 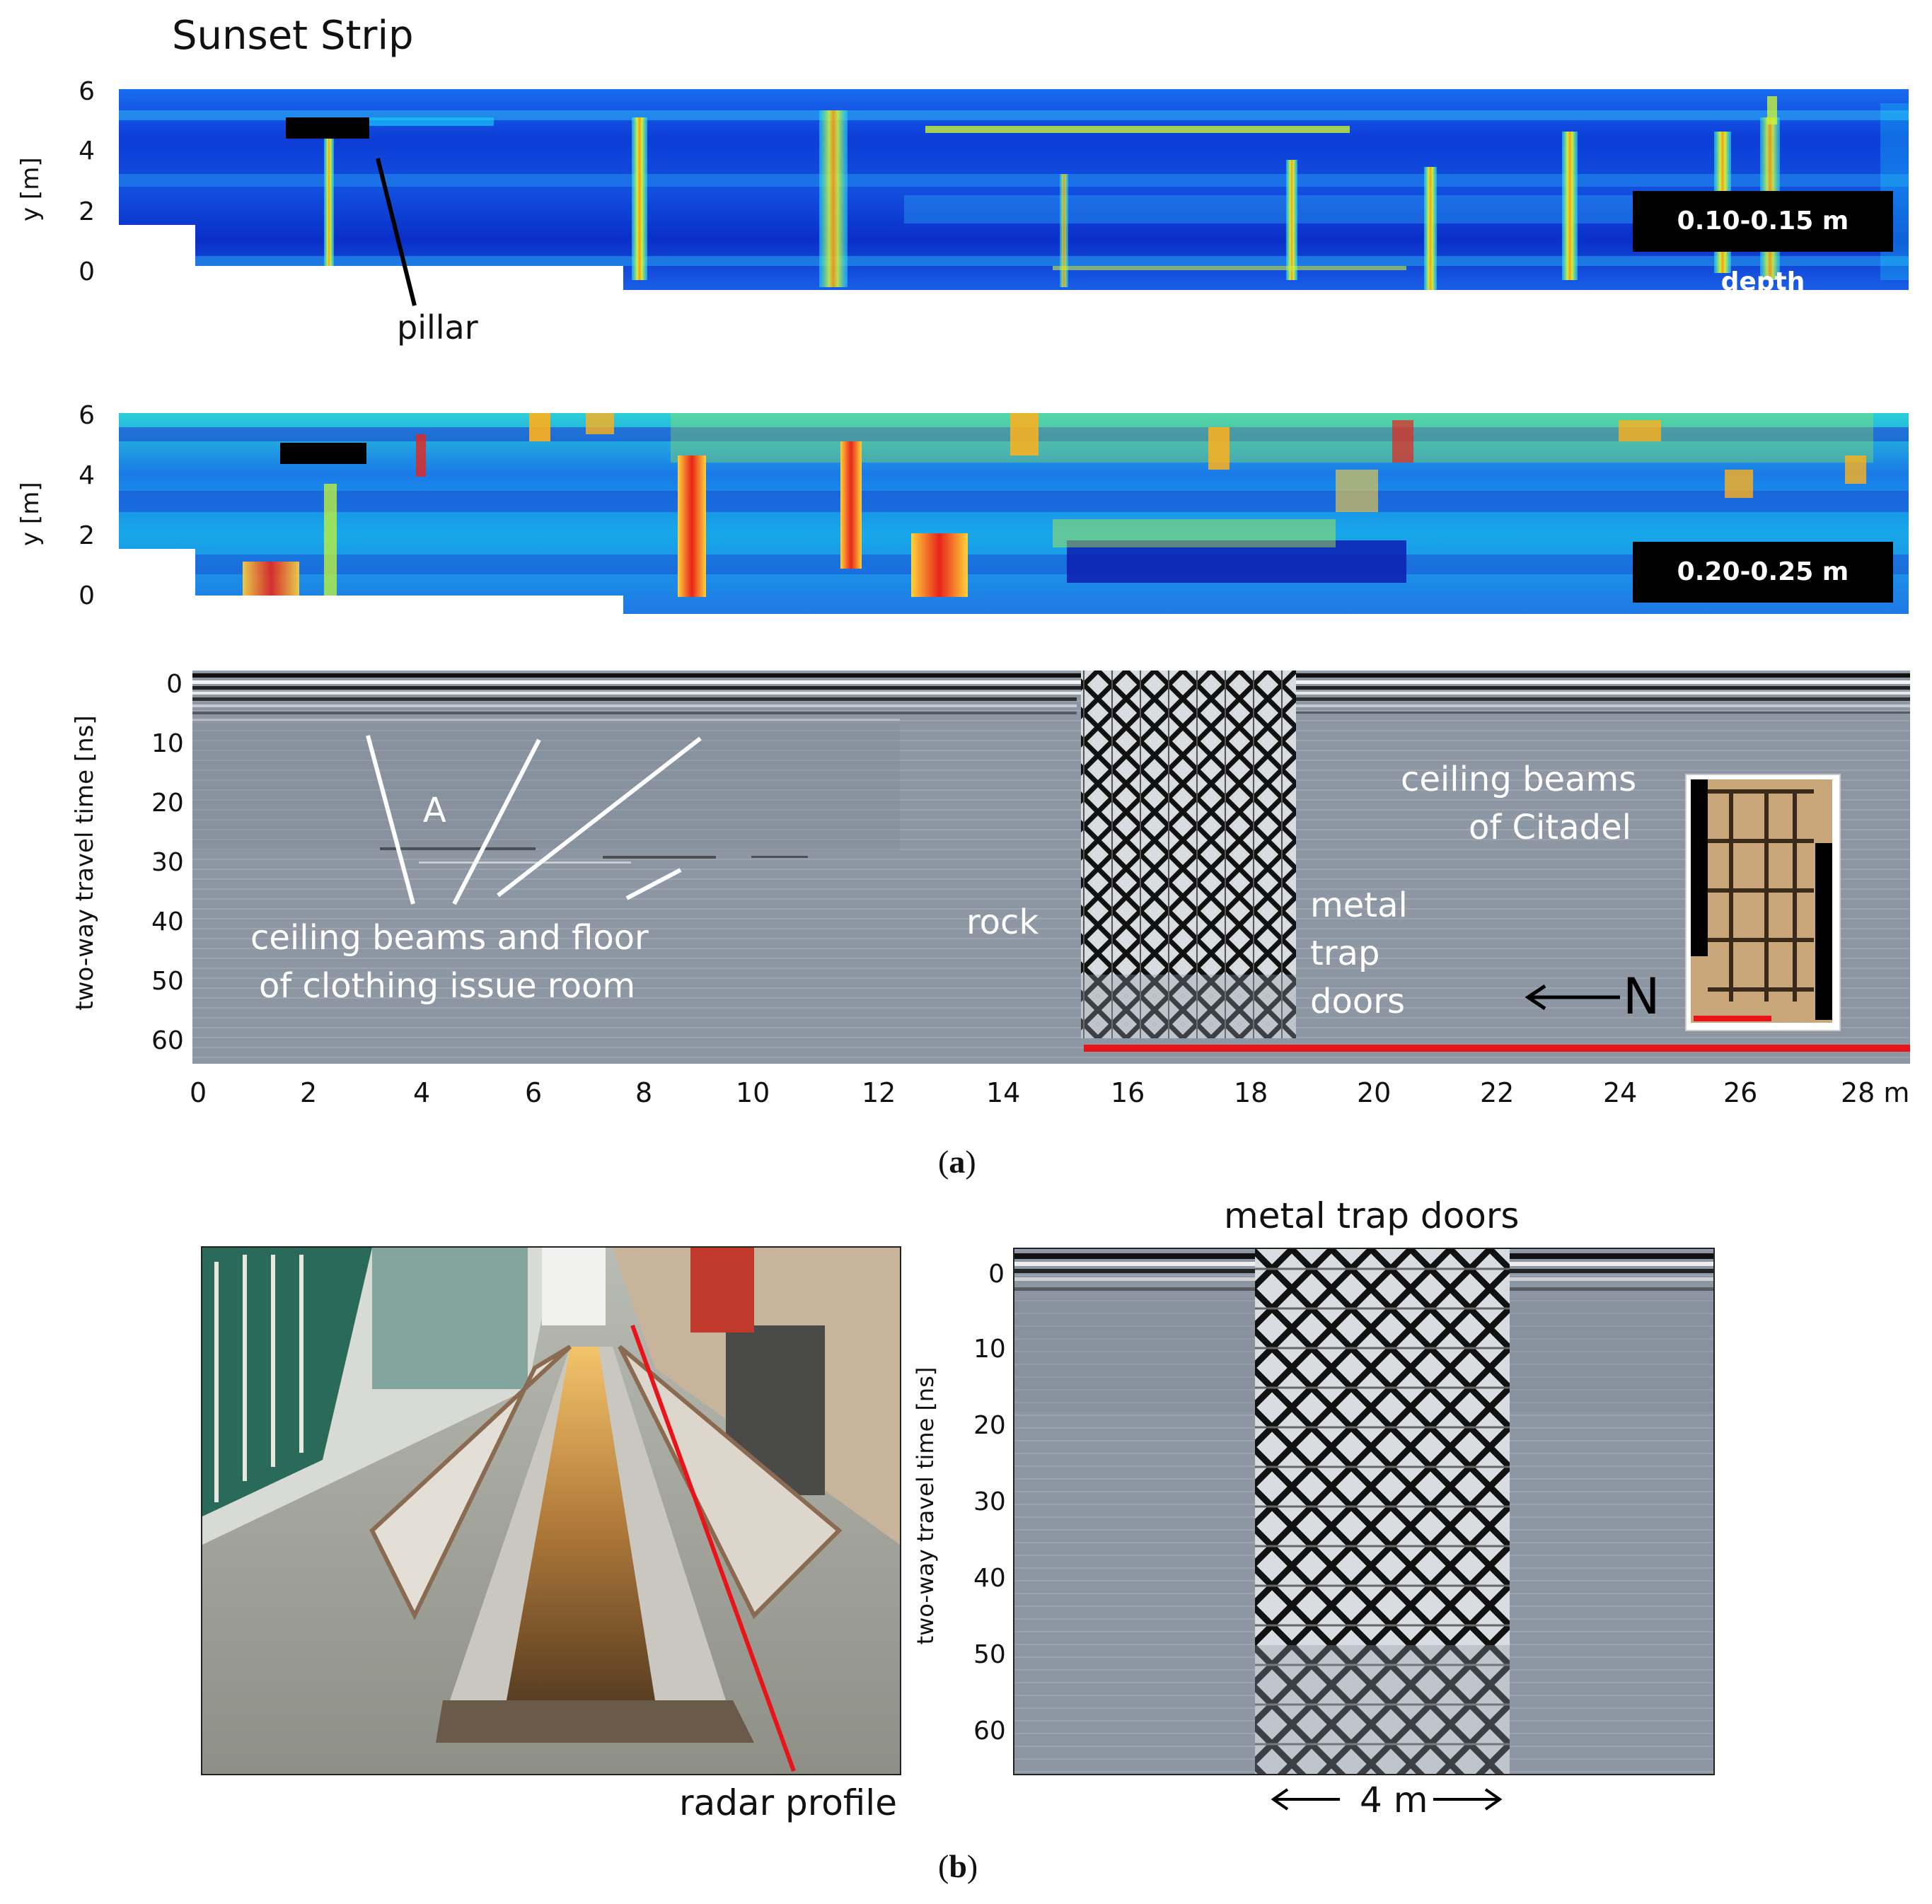 I want to click on profile-b-y-tick: 50, so click(x=989, y=1655).